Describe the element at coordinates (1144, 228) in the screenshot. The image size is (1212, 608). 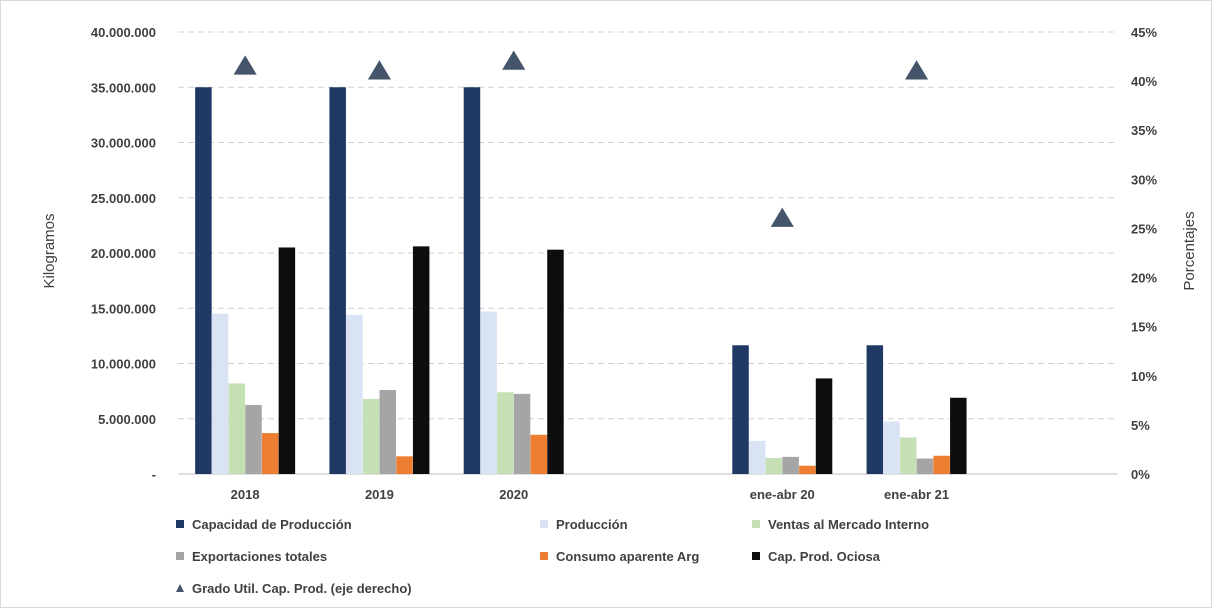
I see `y2-tick-label: 25%` at that location.